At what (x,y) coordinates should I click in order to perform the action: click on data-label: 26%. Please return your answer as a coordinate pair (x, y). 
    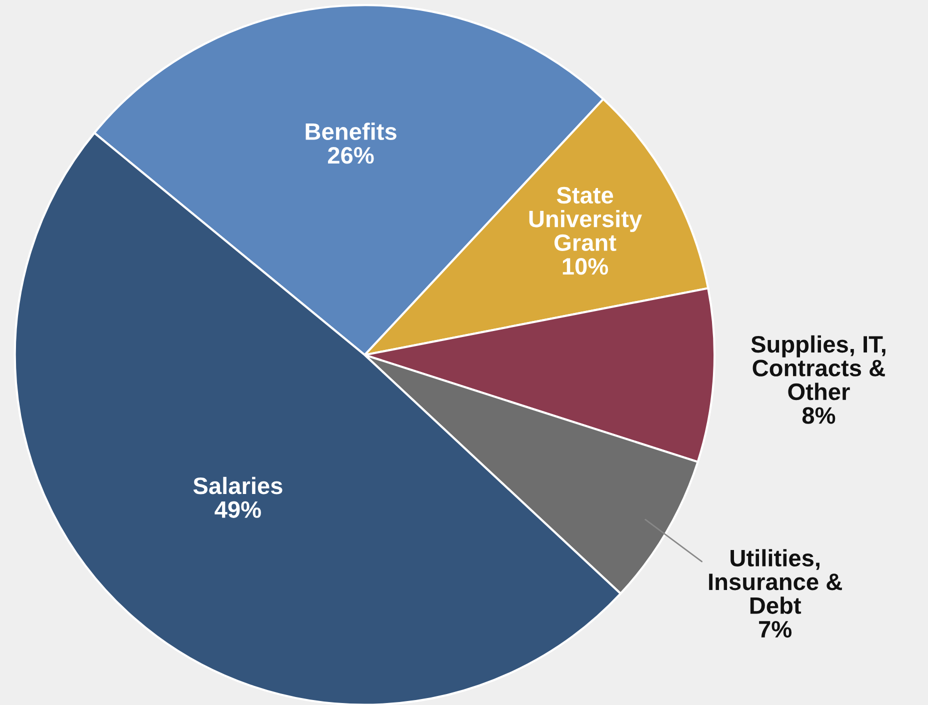
    Looking at the image, I should click on (351, 155).